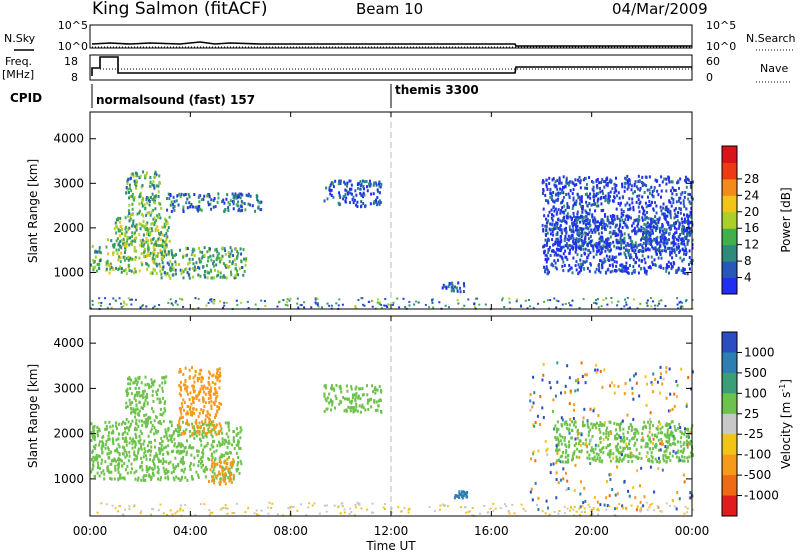  Describe the element at coordinates (660, 9) in the screenshot. I see `date-title: 04/Mar/2009` at that location.